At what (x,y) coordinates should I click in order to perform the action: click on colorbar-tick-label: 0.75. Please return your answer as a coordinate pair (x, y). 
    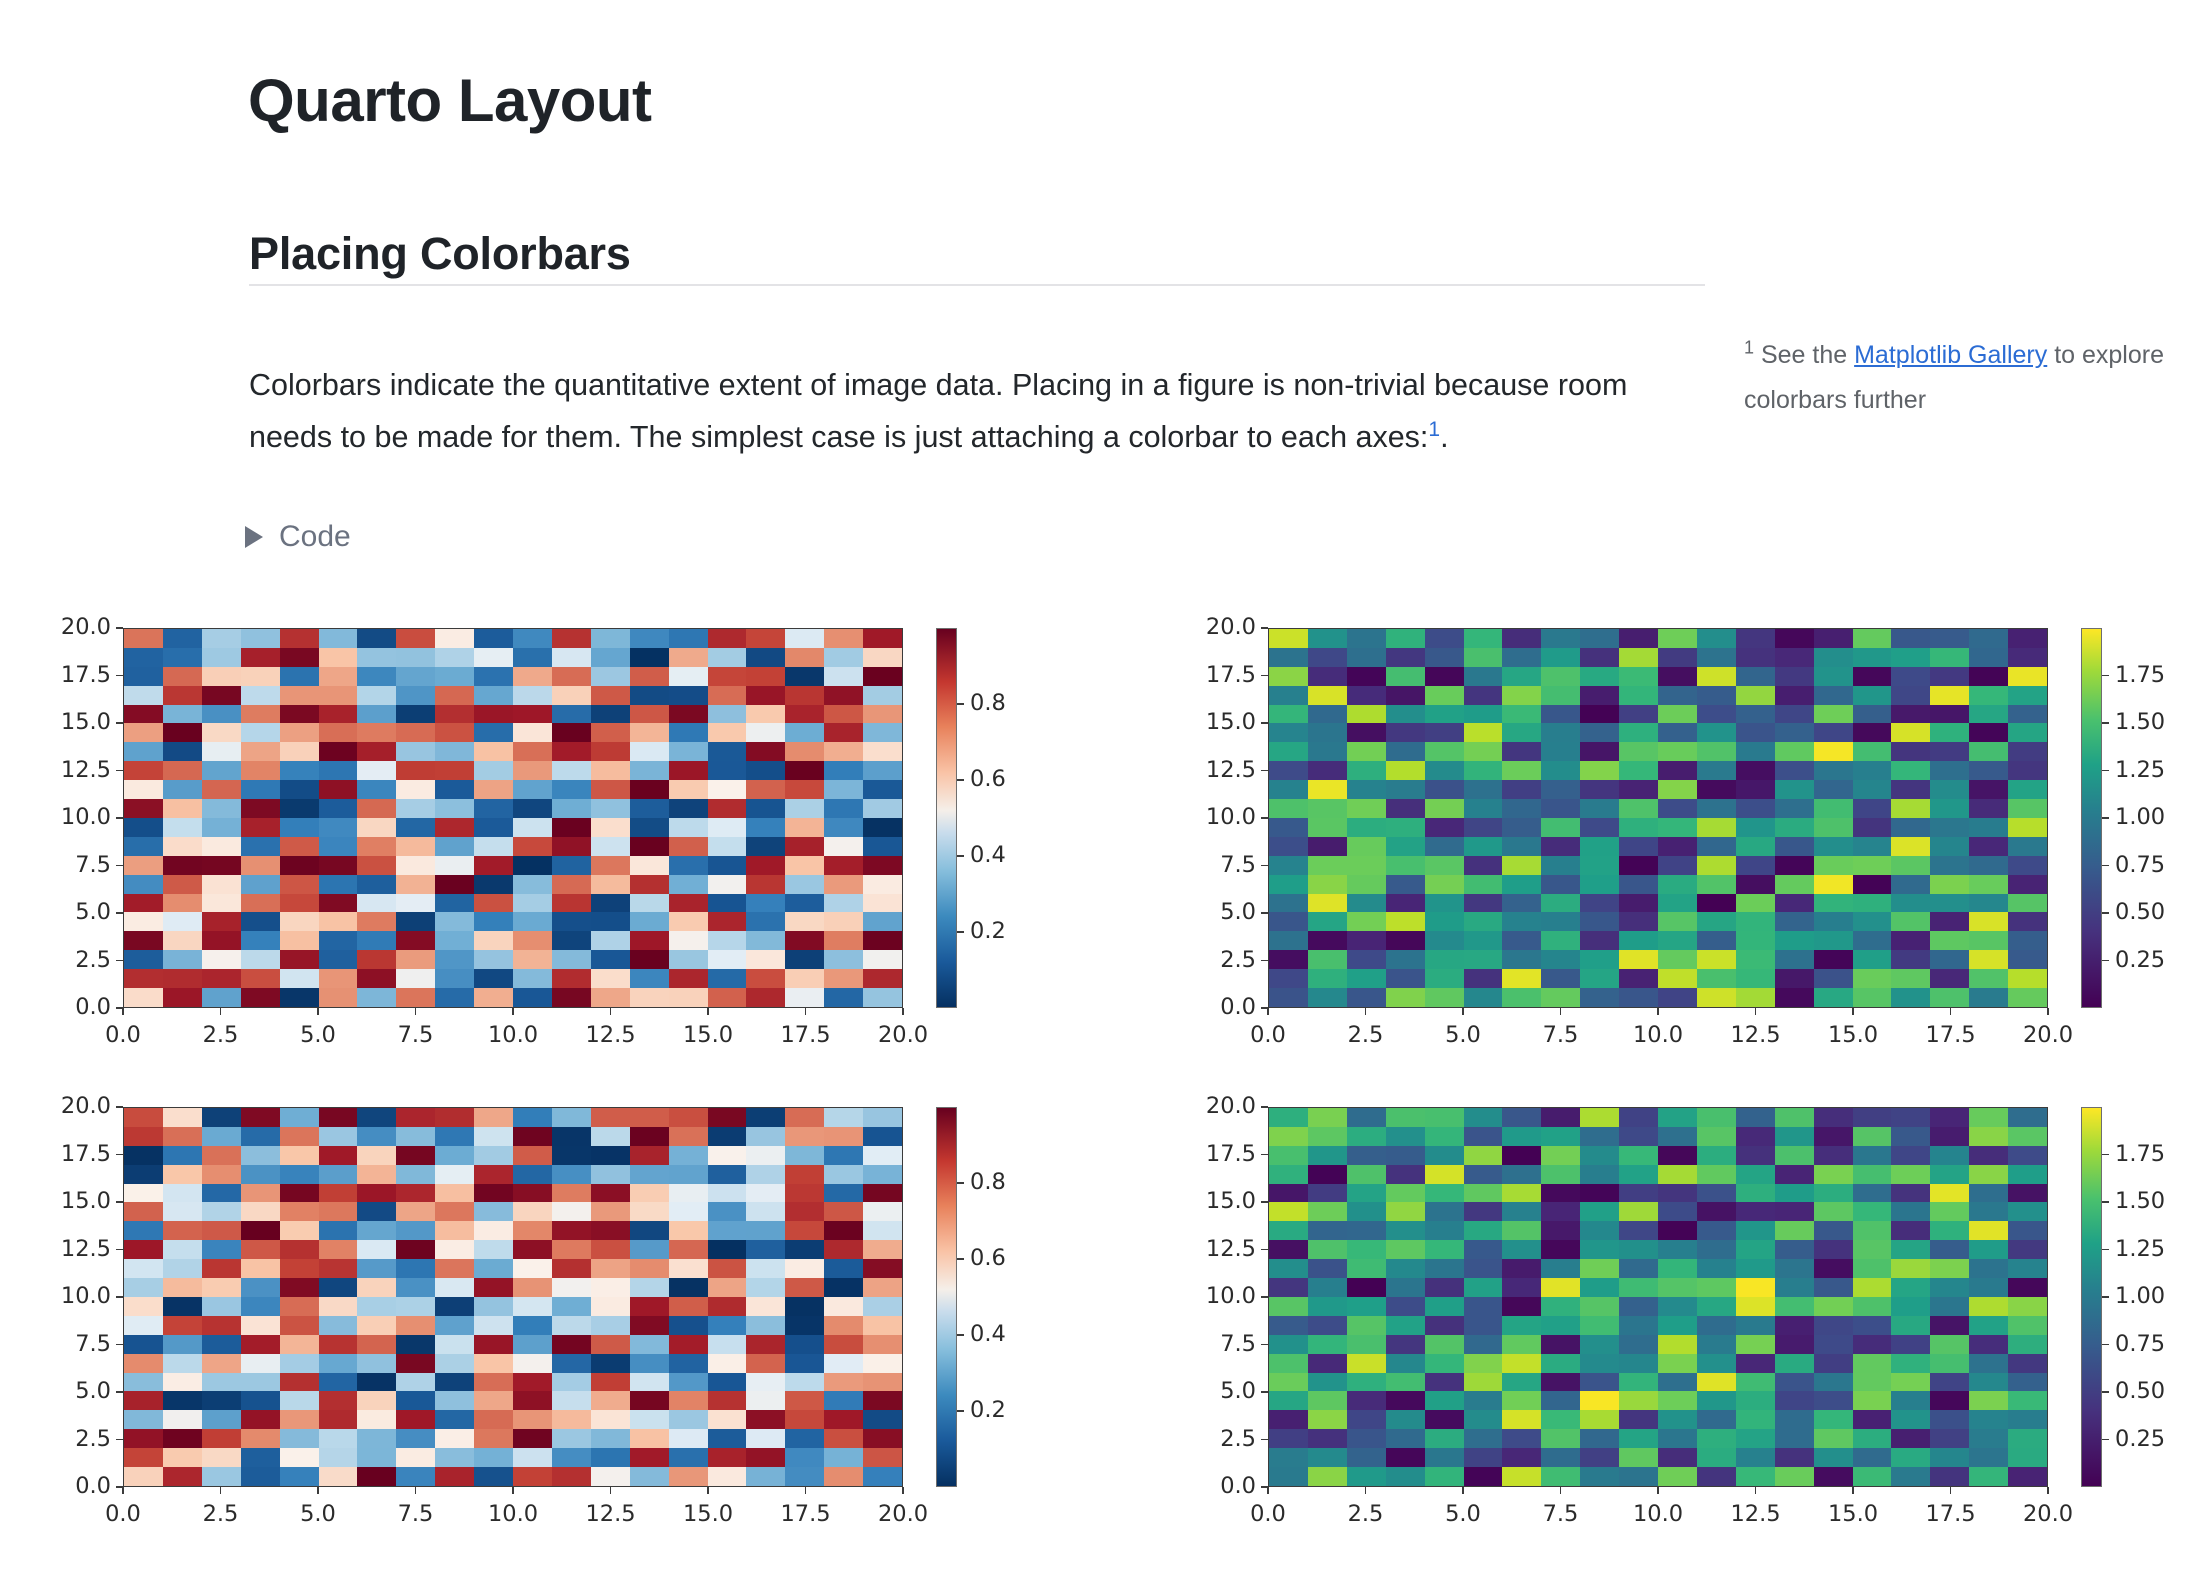
    Looking at the image, I should click on (2140, 1343).